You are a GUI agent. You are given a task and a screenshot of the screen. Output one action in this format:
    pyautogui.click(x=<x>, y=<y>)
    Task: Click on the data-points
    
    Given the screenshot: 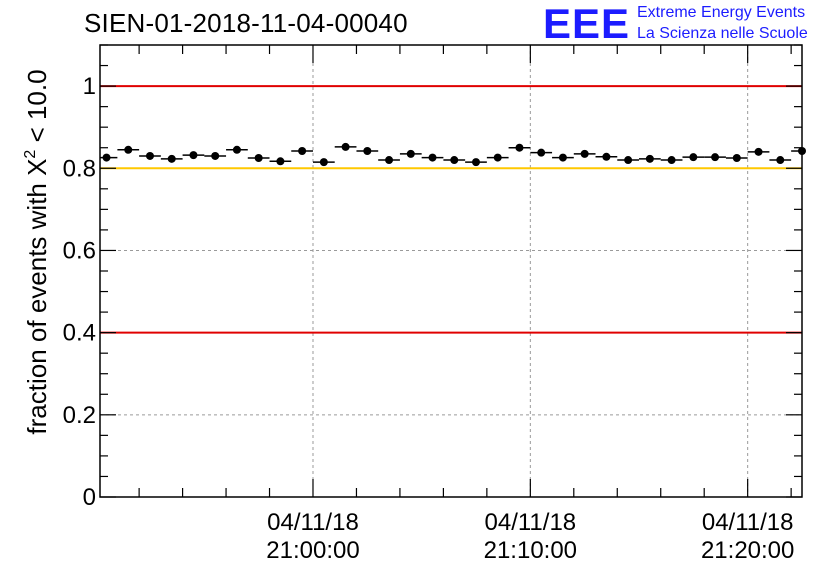 What is the action you would take?
    pyautogui.click(x=453, y=154)
    